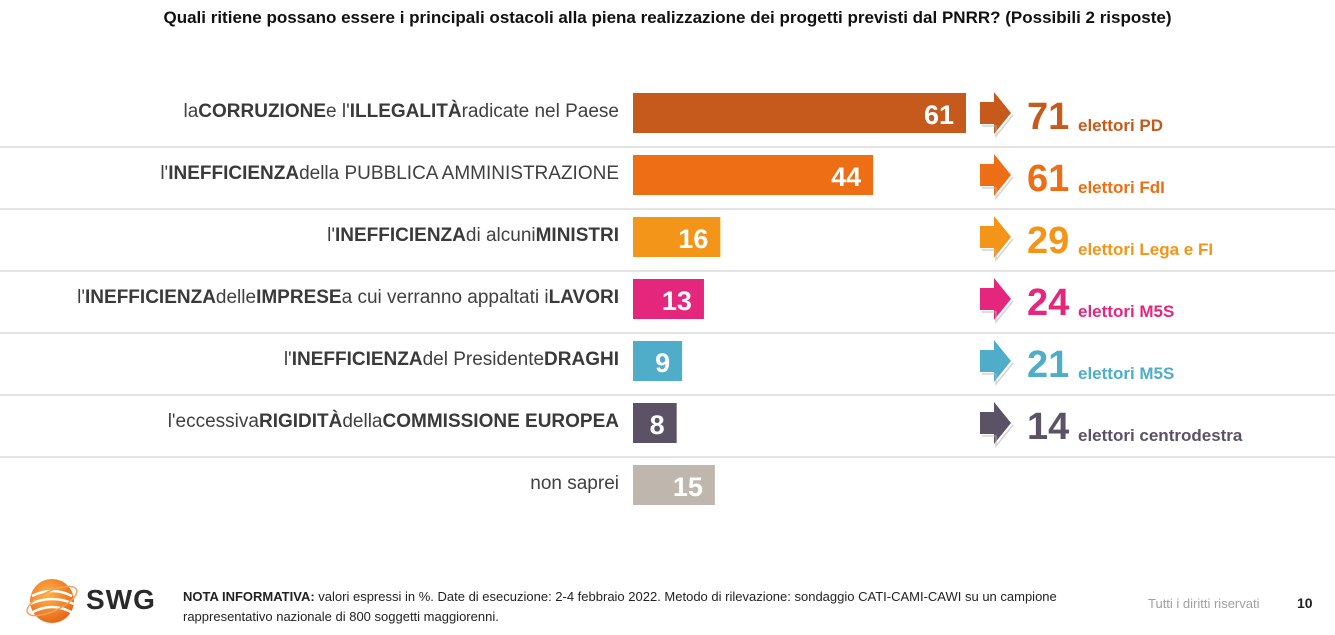 This screenshot has height=635, width=1335. I want to click on category-label-part: di alcuni, so click(500, 235).